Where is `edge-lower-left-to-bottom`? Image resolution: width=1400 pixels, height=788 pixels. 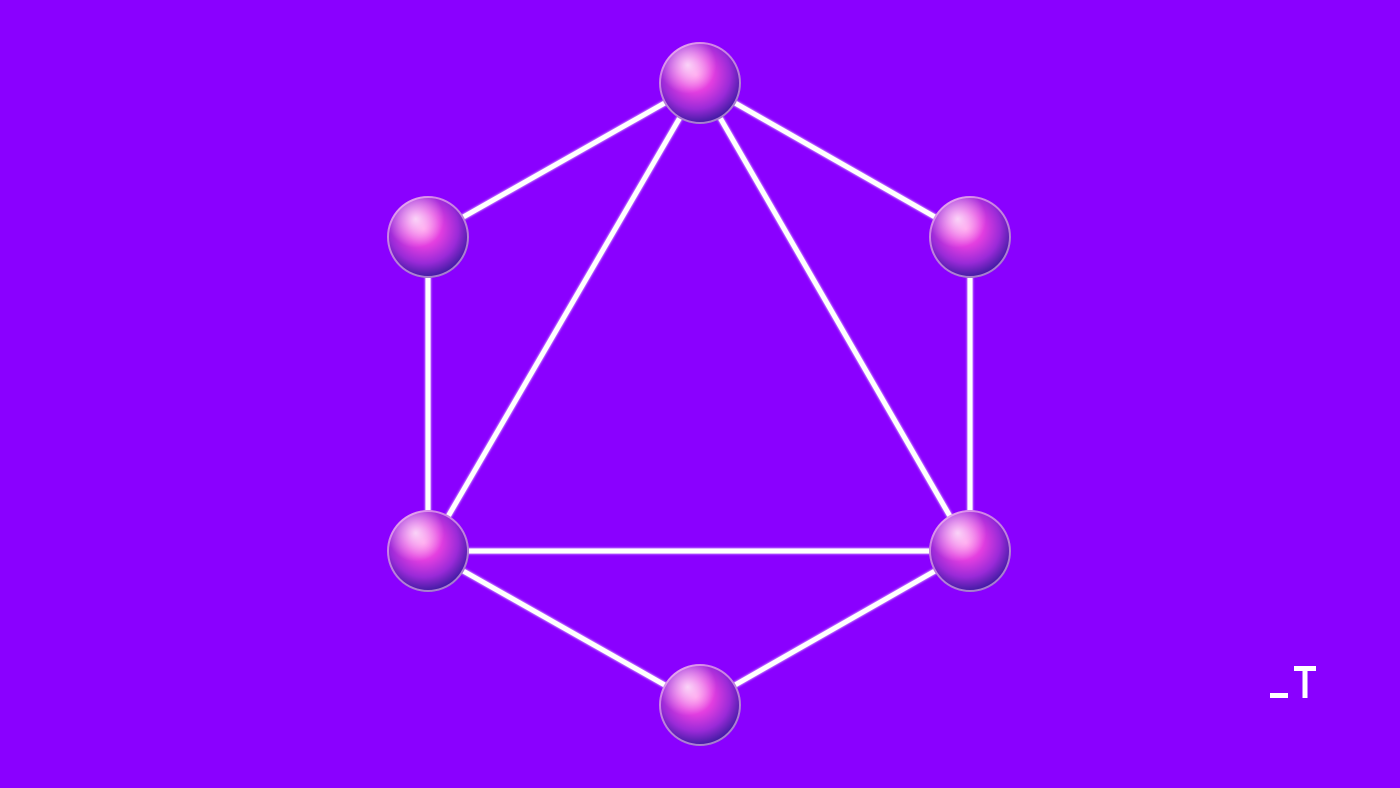
edge-lower-left-to-bottom is located at coordinates (564, 628).